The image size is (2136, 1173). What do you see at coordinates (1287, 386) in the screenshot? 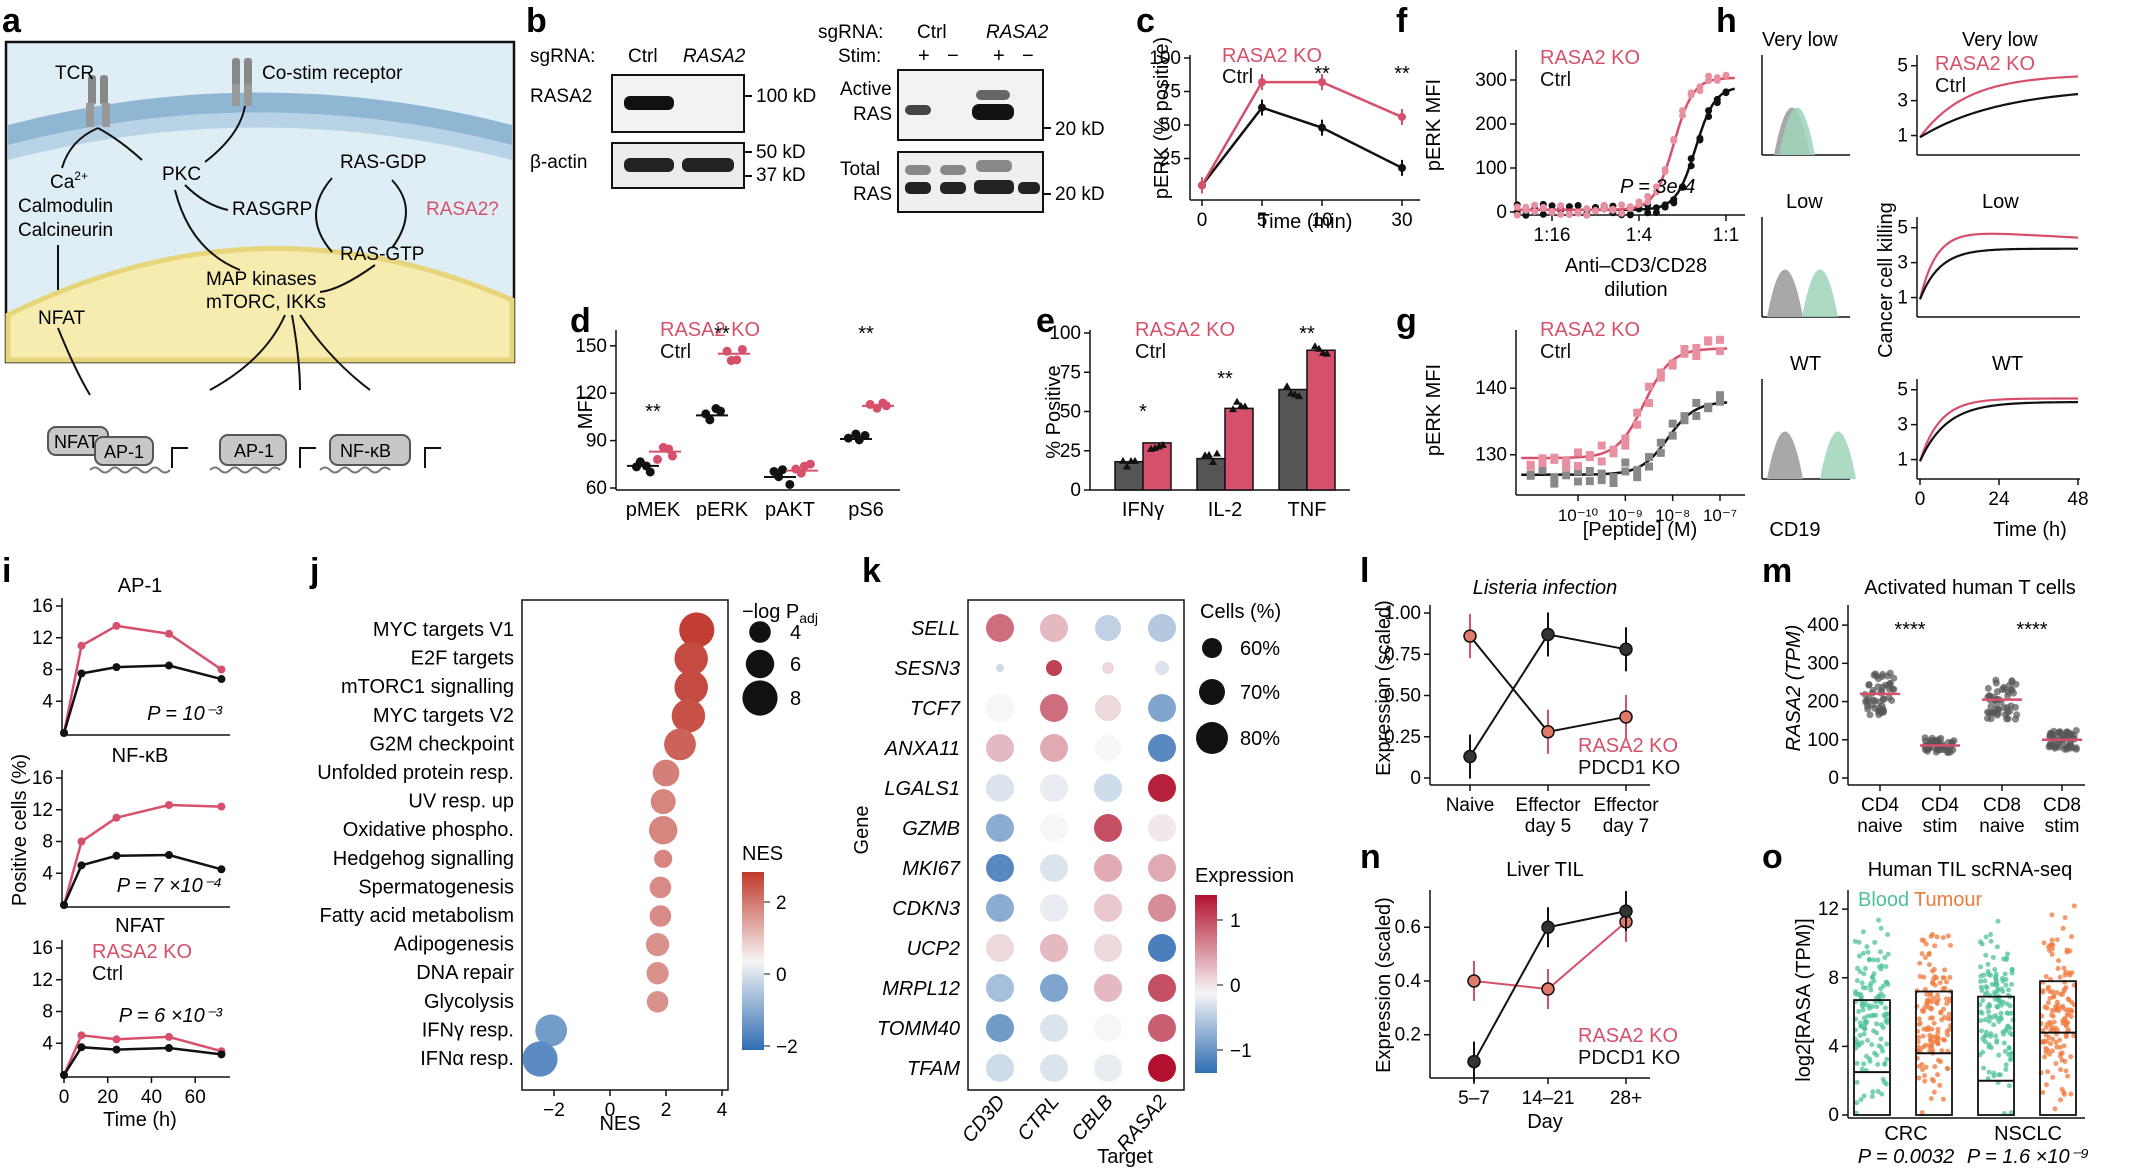
I see `e-point` at bounding box center [1287, 386].